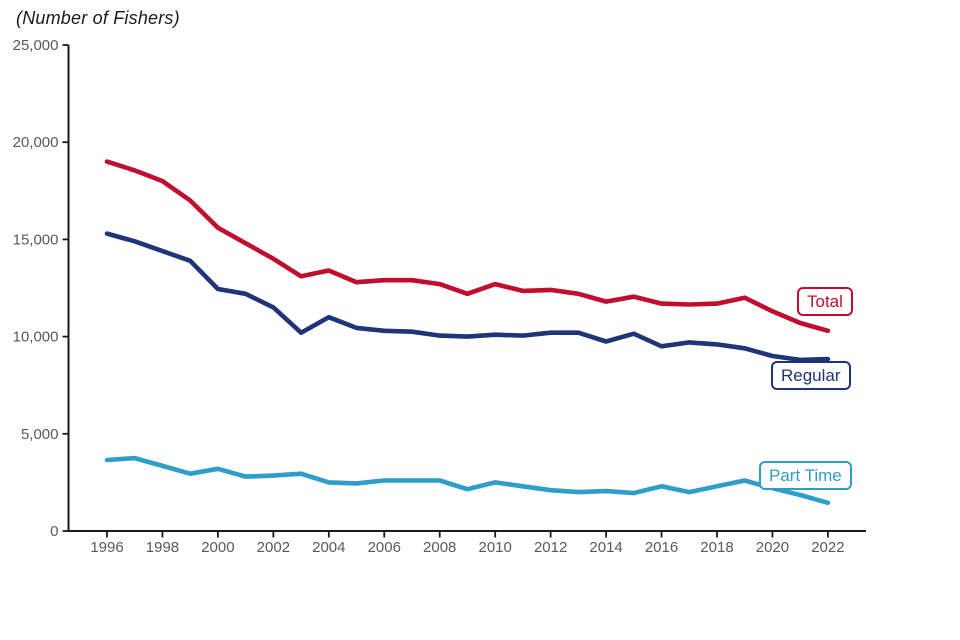 The height and width of the screenshot is (640, 960). What do you see at coordinates (439, 547) in the screenshot?
I see `x-axis-tick-label: 2008` at bounding box center [439, 547].